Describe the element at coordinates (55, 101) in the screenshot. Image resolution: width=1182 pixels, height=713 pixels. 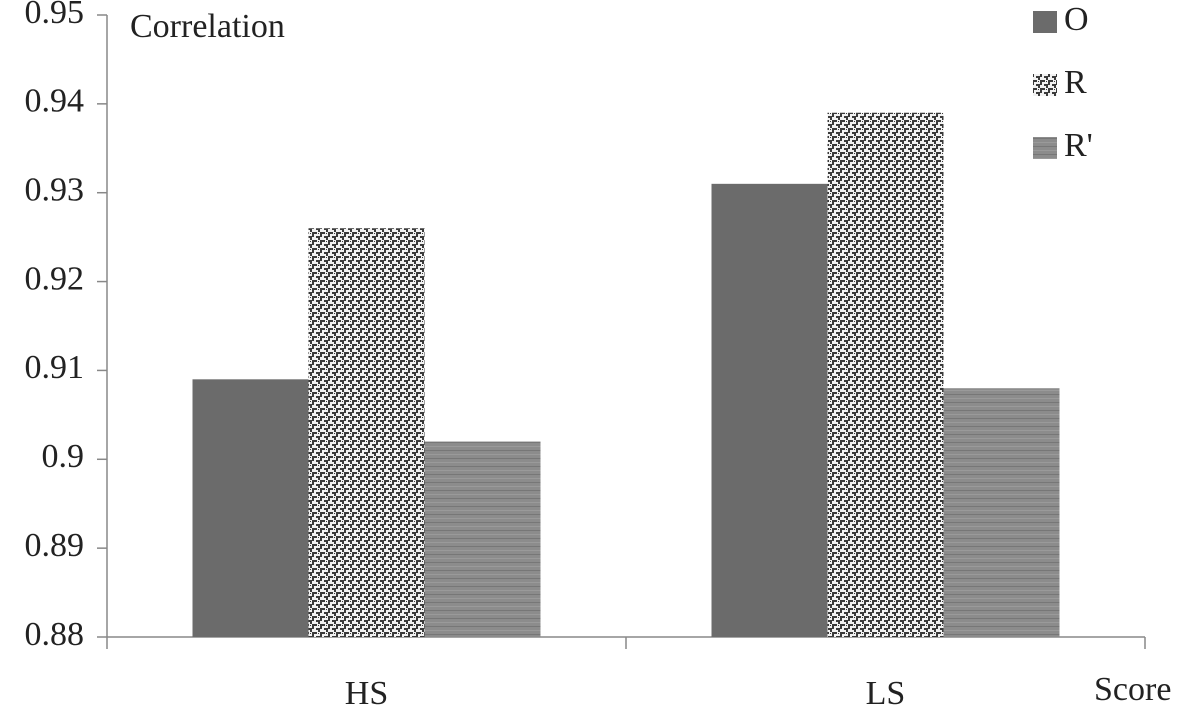
I see `y-tick-label: 0.94` at that location.